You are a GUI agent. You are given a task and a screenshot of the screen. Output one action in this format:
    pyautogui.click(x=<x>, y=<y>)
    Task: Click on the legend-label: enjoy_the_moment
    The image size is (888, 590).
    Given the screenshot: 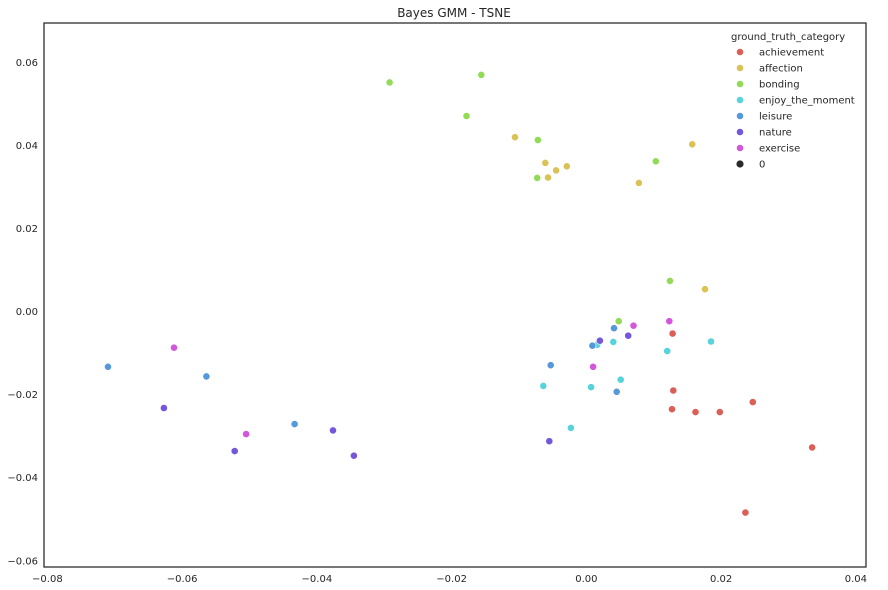 What is the action you would take?
    pyautogui.click(x=807, y=101)
    